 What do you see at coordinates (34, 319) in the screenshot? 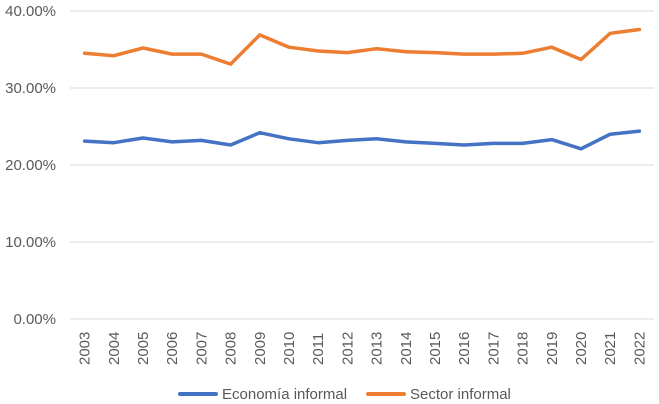
I see `y-tick-label: 0.00%` at bounding box center [34, 319].